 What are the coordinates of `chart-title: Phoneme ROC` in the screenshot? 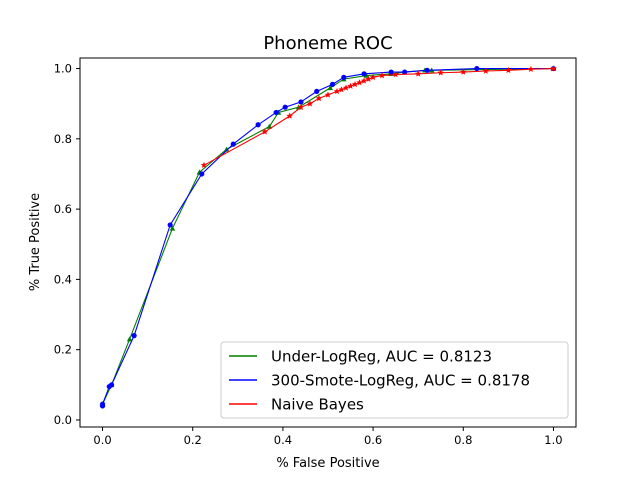 It's located at (327, 43).